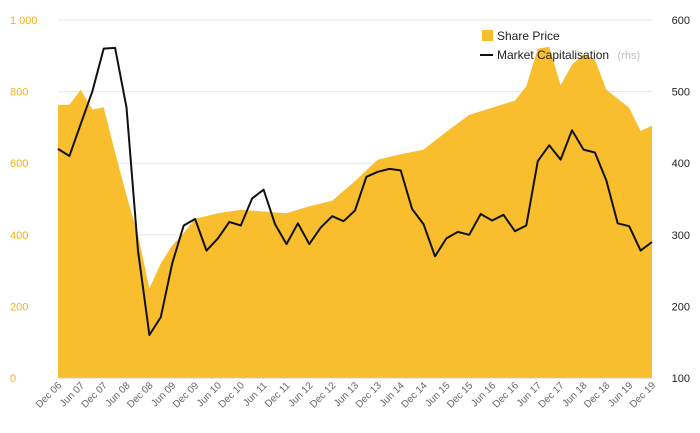  I want to click on market-cap-legend-name: Market Capitalisation, so click(553, 55).